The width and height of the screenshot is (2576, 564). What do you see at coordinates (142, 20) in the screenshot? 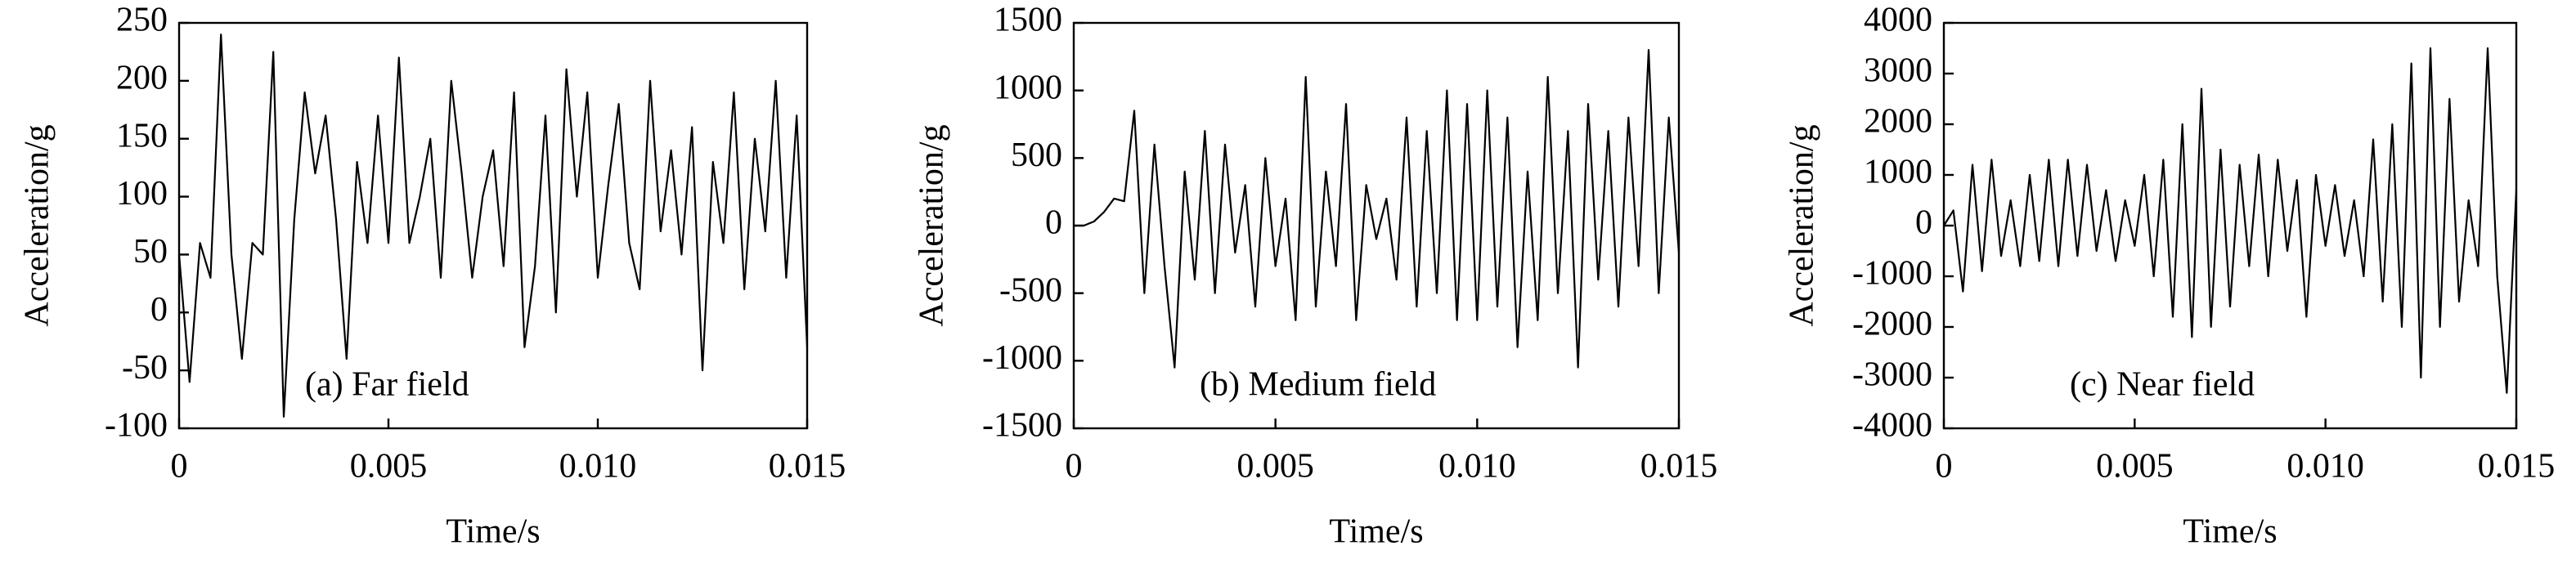
I see `y-tick-label: 250` at bounding box center [142, 20].